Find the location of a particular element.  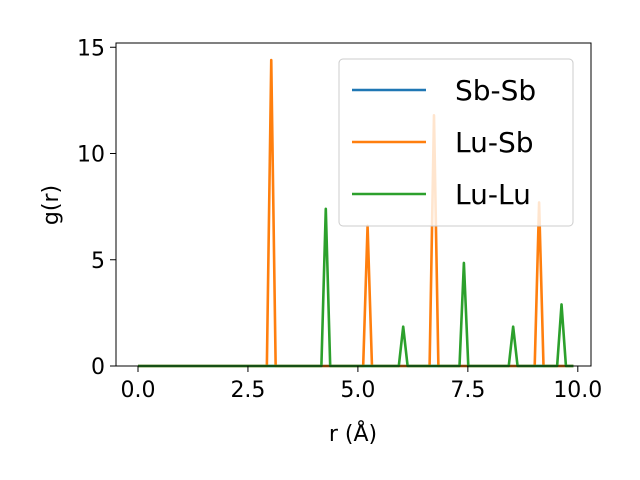

legend-label-2: Lu-Sb is located at coordinates (494, 142).